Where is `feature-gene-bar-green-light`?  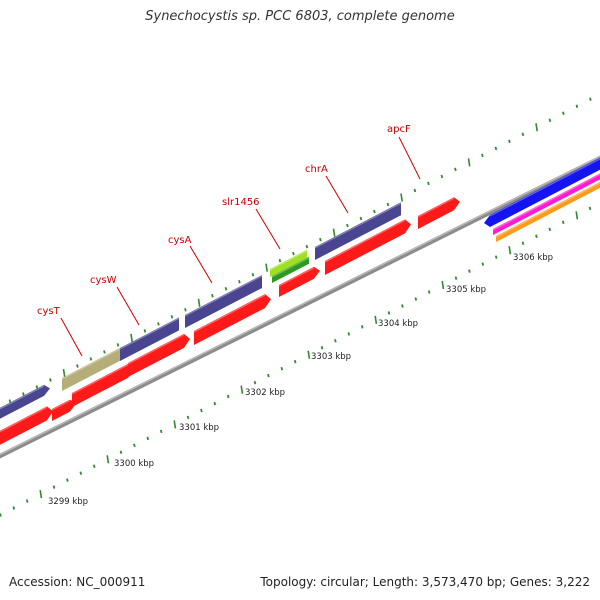 feature-gene-bar-green-light is located at coordinates (288, 263).